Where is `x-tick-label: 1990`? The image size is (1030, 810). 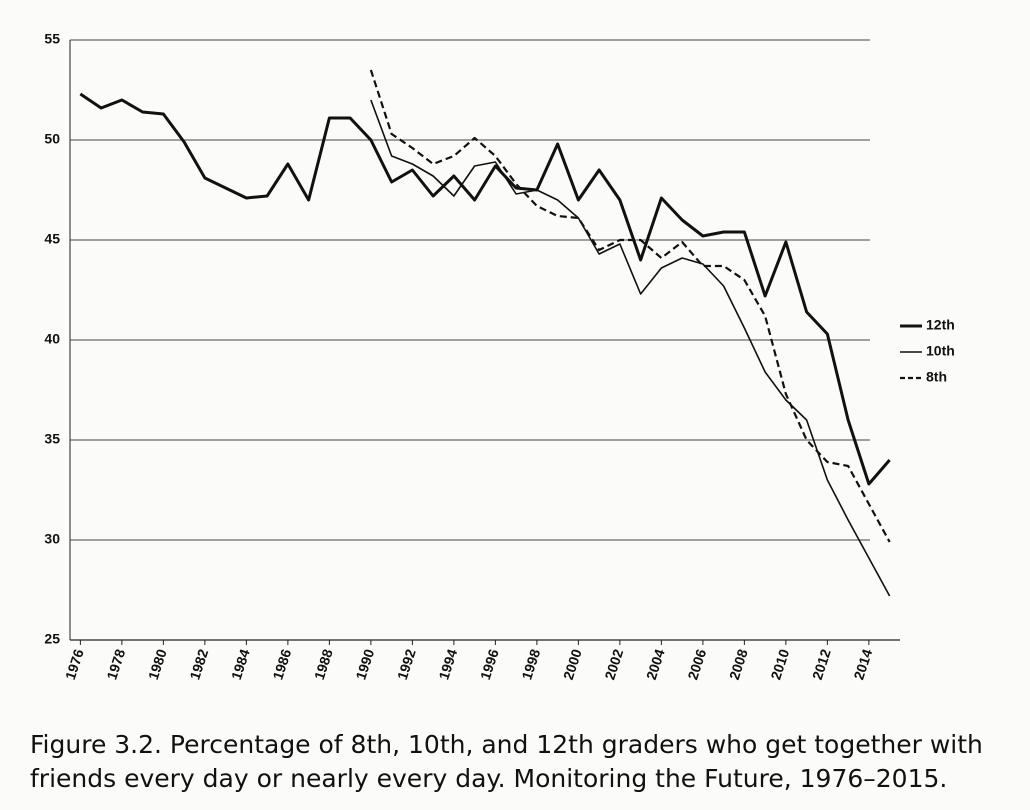
x-tick-label: 1990 is located at coordinates (364, 664).